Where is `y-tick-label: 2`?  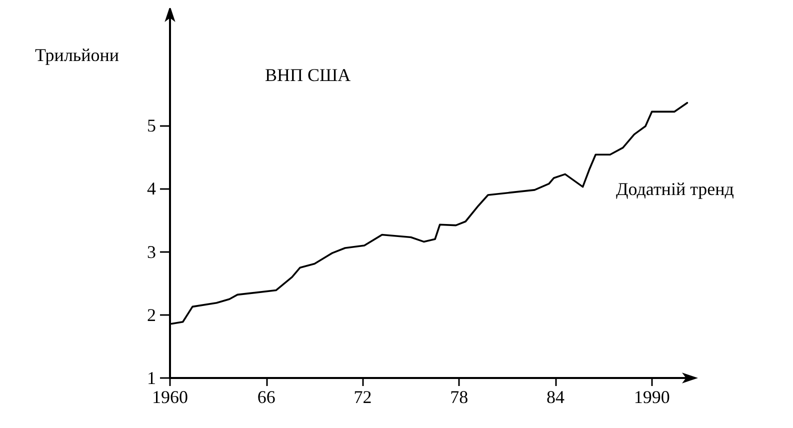
y-tick-label: 2 is located at coordinates (151, 314).